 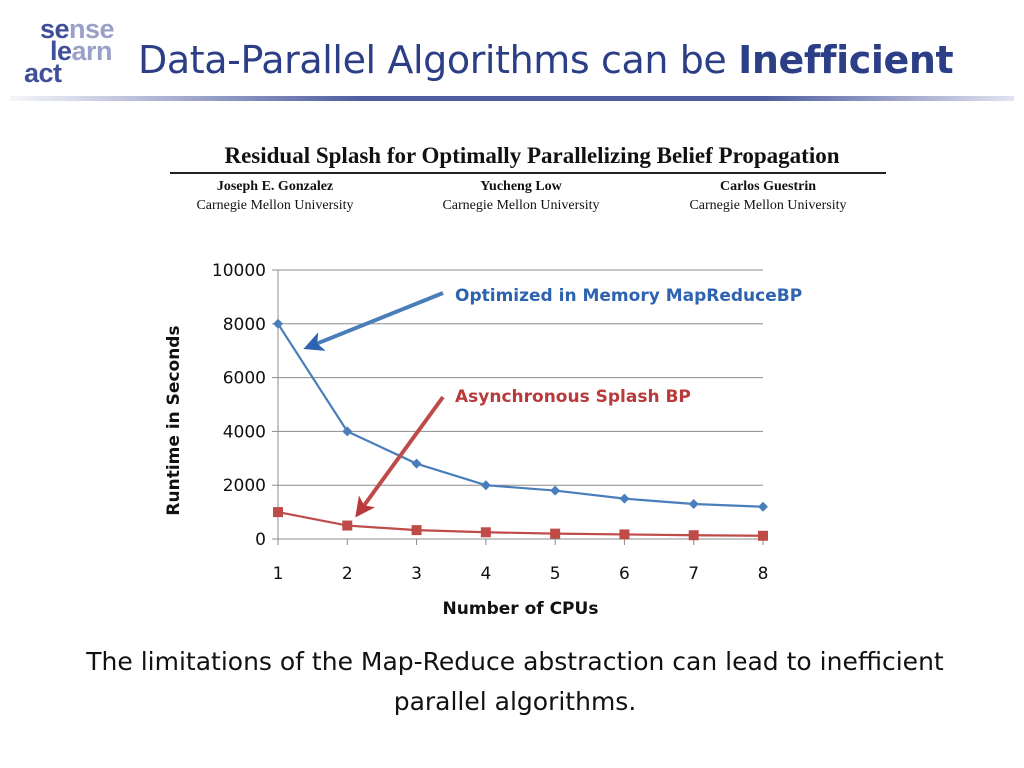 What do you see at coordinates (55, 29) in the screenshot?
I see `logo-text: se` at bounding box center [55, 29].